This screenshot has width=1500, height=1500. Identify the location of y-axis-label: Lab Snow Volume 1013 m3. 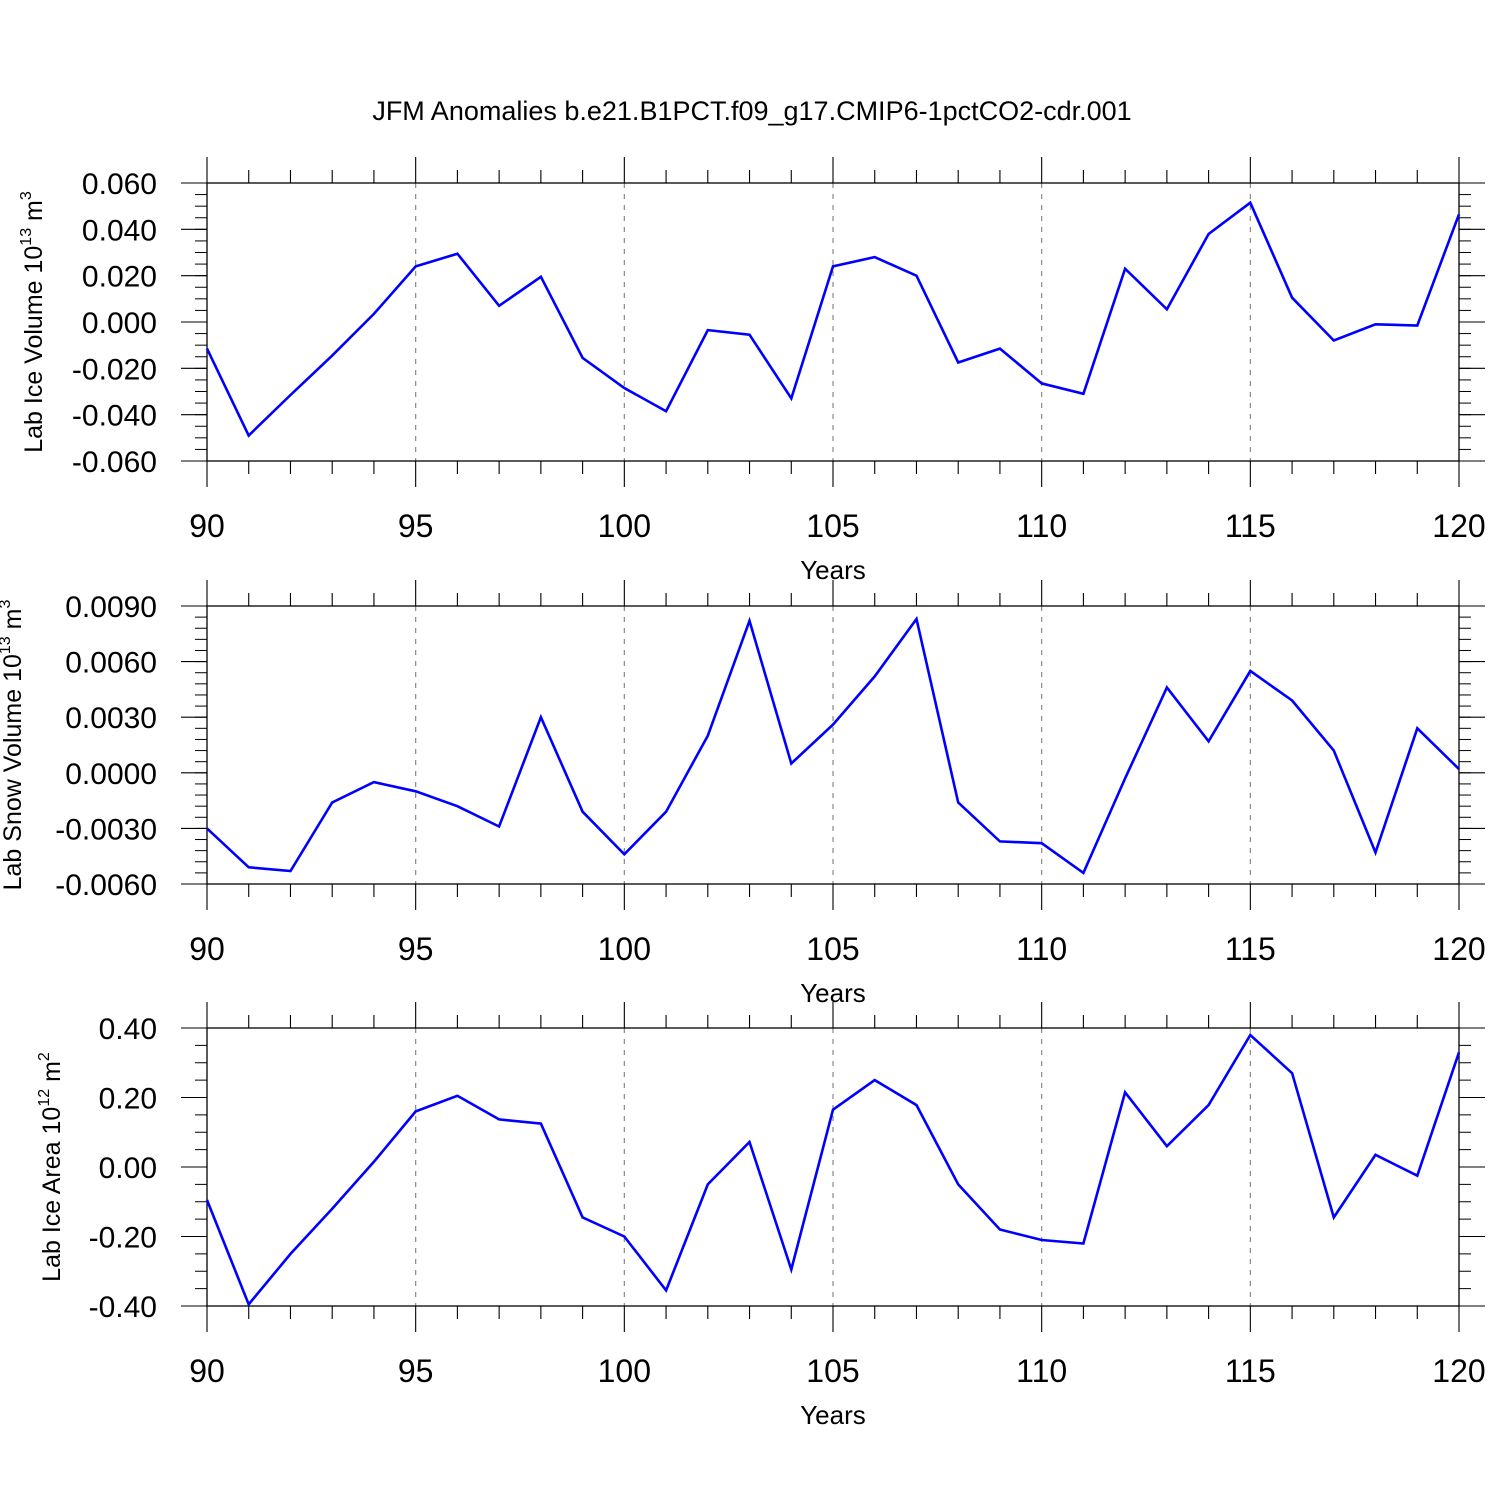
(13, 745).